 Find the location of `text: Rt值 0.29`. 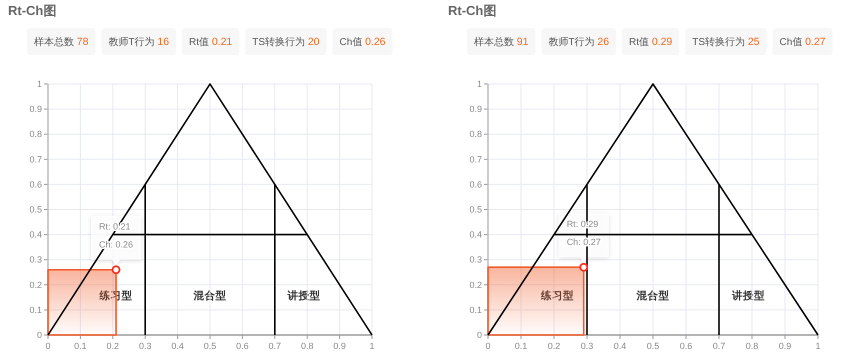

text: Rt值 0.29 is located at coordinates (650, 42).